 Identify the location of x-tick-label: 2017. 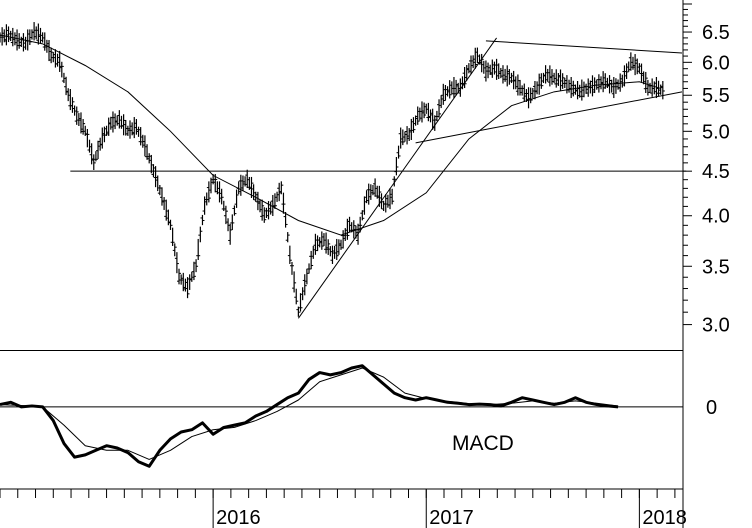
(451, 517).